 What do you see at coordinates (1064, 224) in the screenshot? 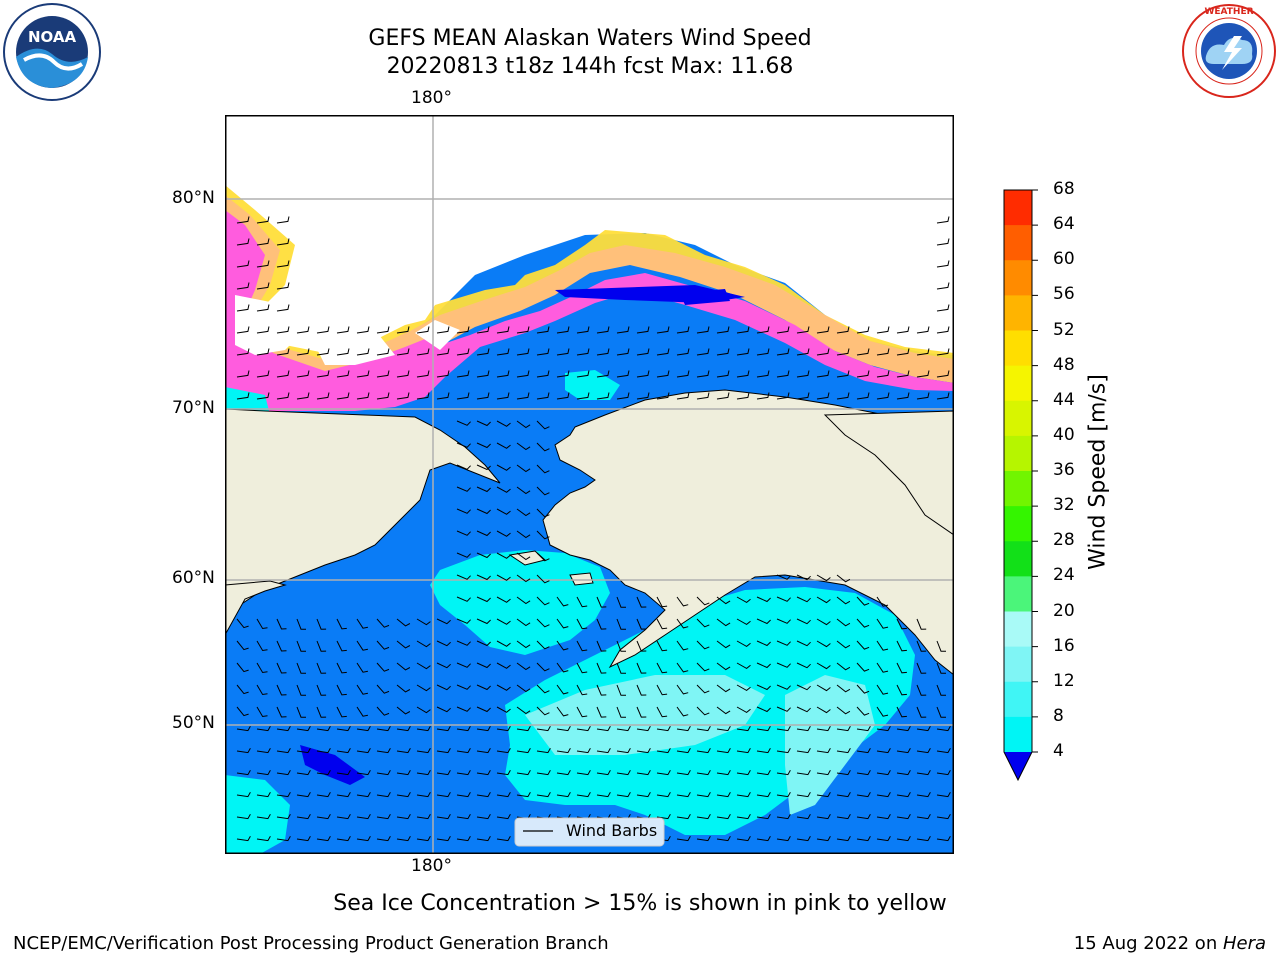
I see `colorbar-tick-label: 64` at bounding box center [1064, 224].